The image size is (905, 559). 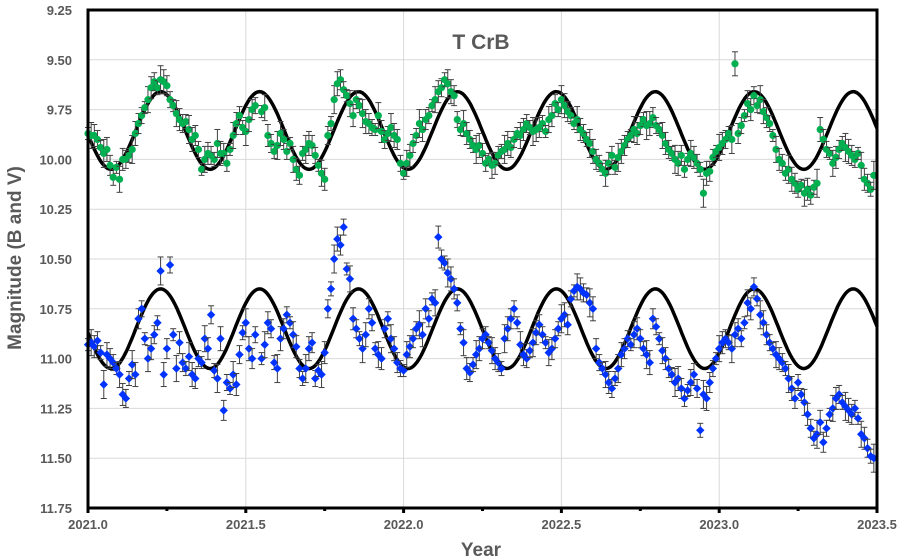 What do you see at coordinates (56, 408) in the screenshot?
I see `y-tick-label: 11.25` at bounding box center [56, 408].